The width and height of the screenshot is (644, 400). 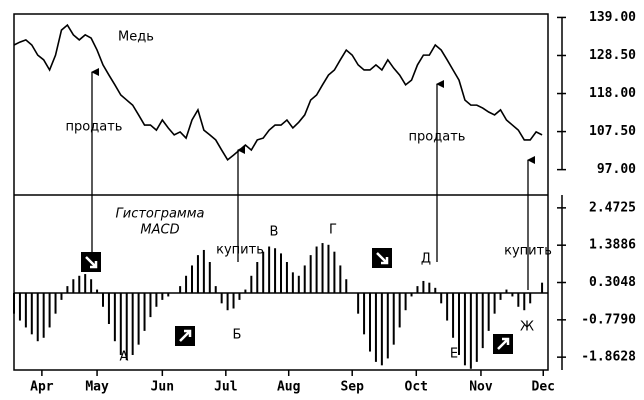 I want to click on x-tick-label: Jun, so click(x=162, y=387).